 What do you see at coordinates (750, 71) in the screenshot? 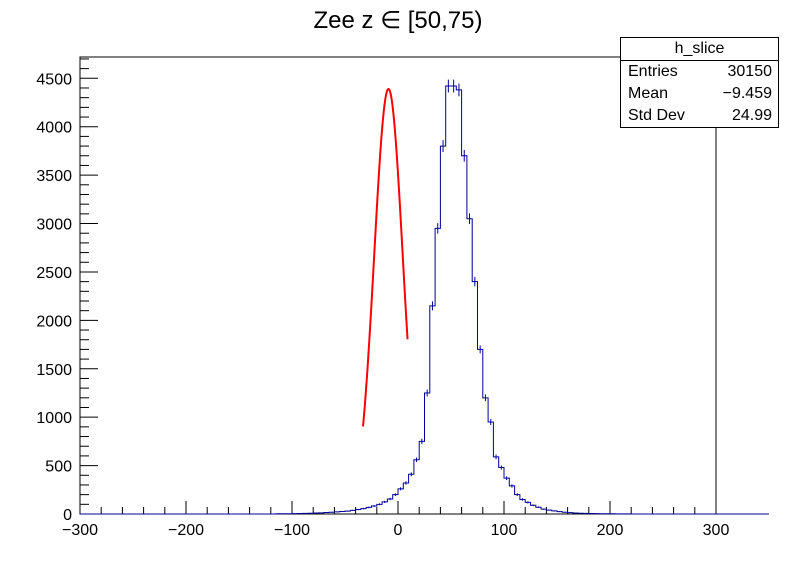
I see `stats-value: 30150` at bounding box center [750, 71].